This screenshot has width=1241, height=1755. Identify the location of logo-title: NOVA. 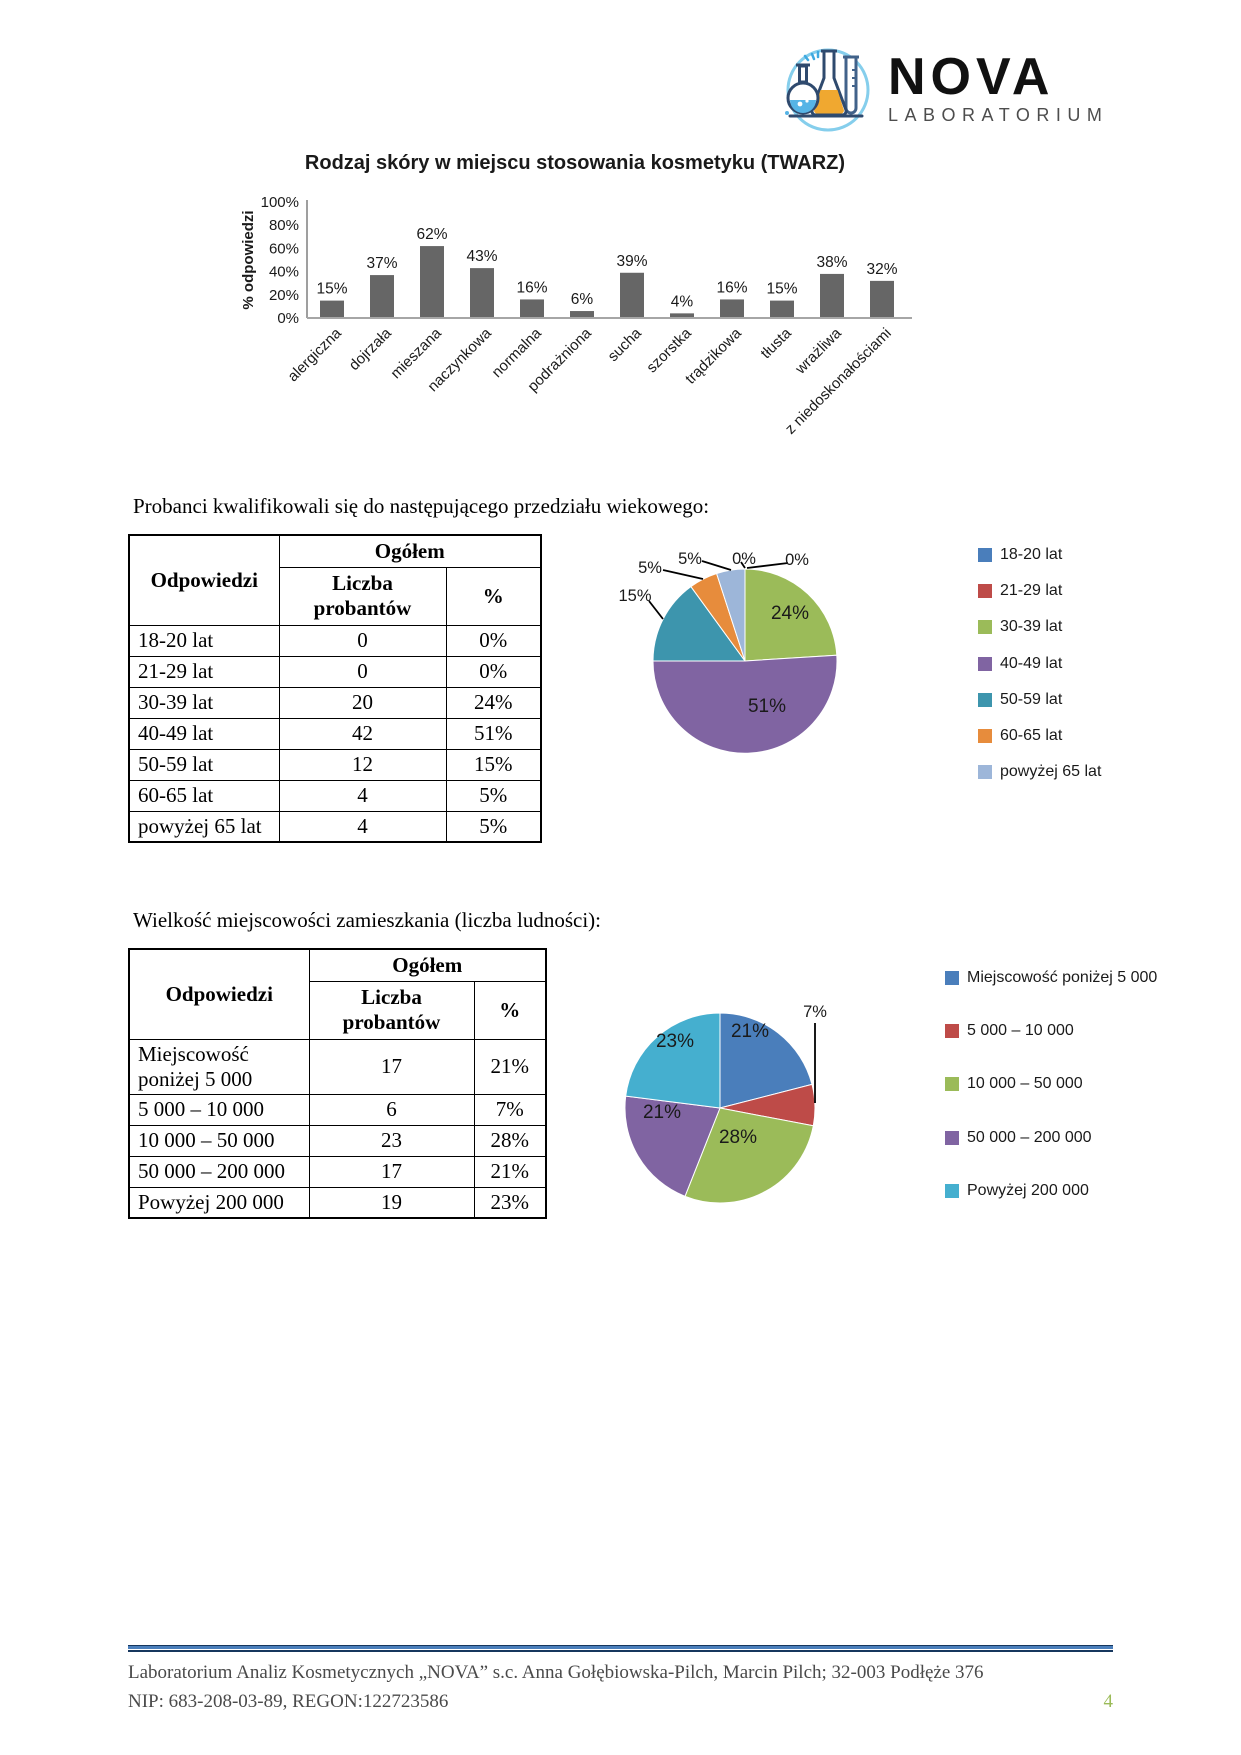
(971, 76).